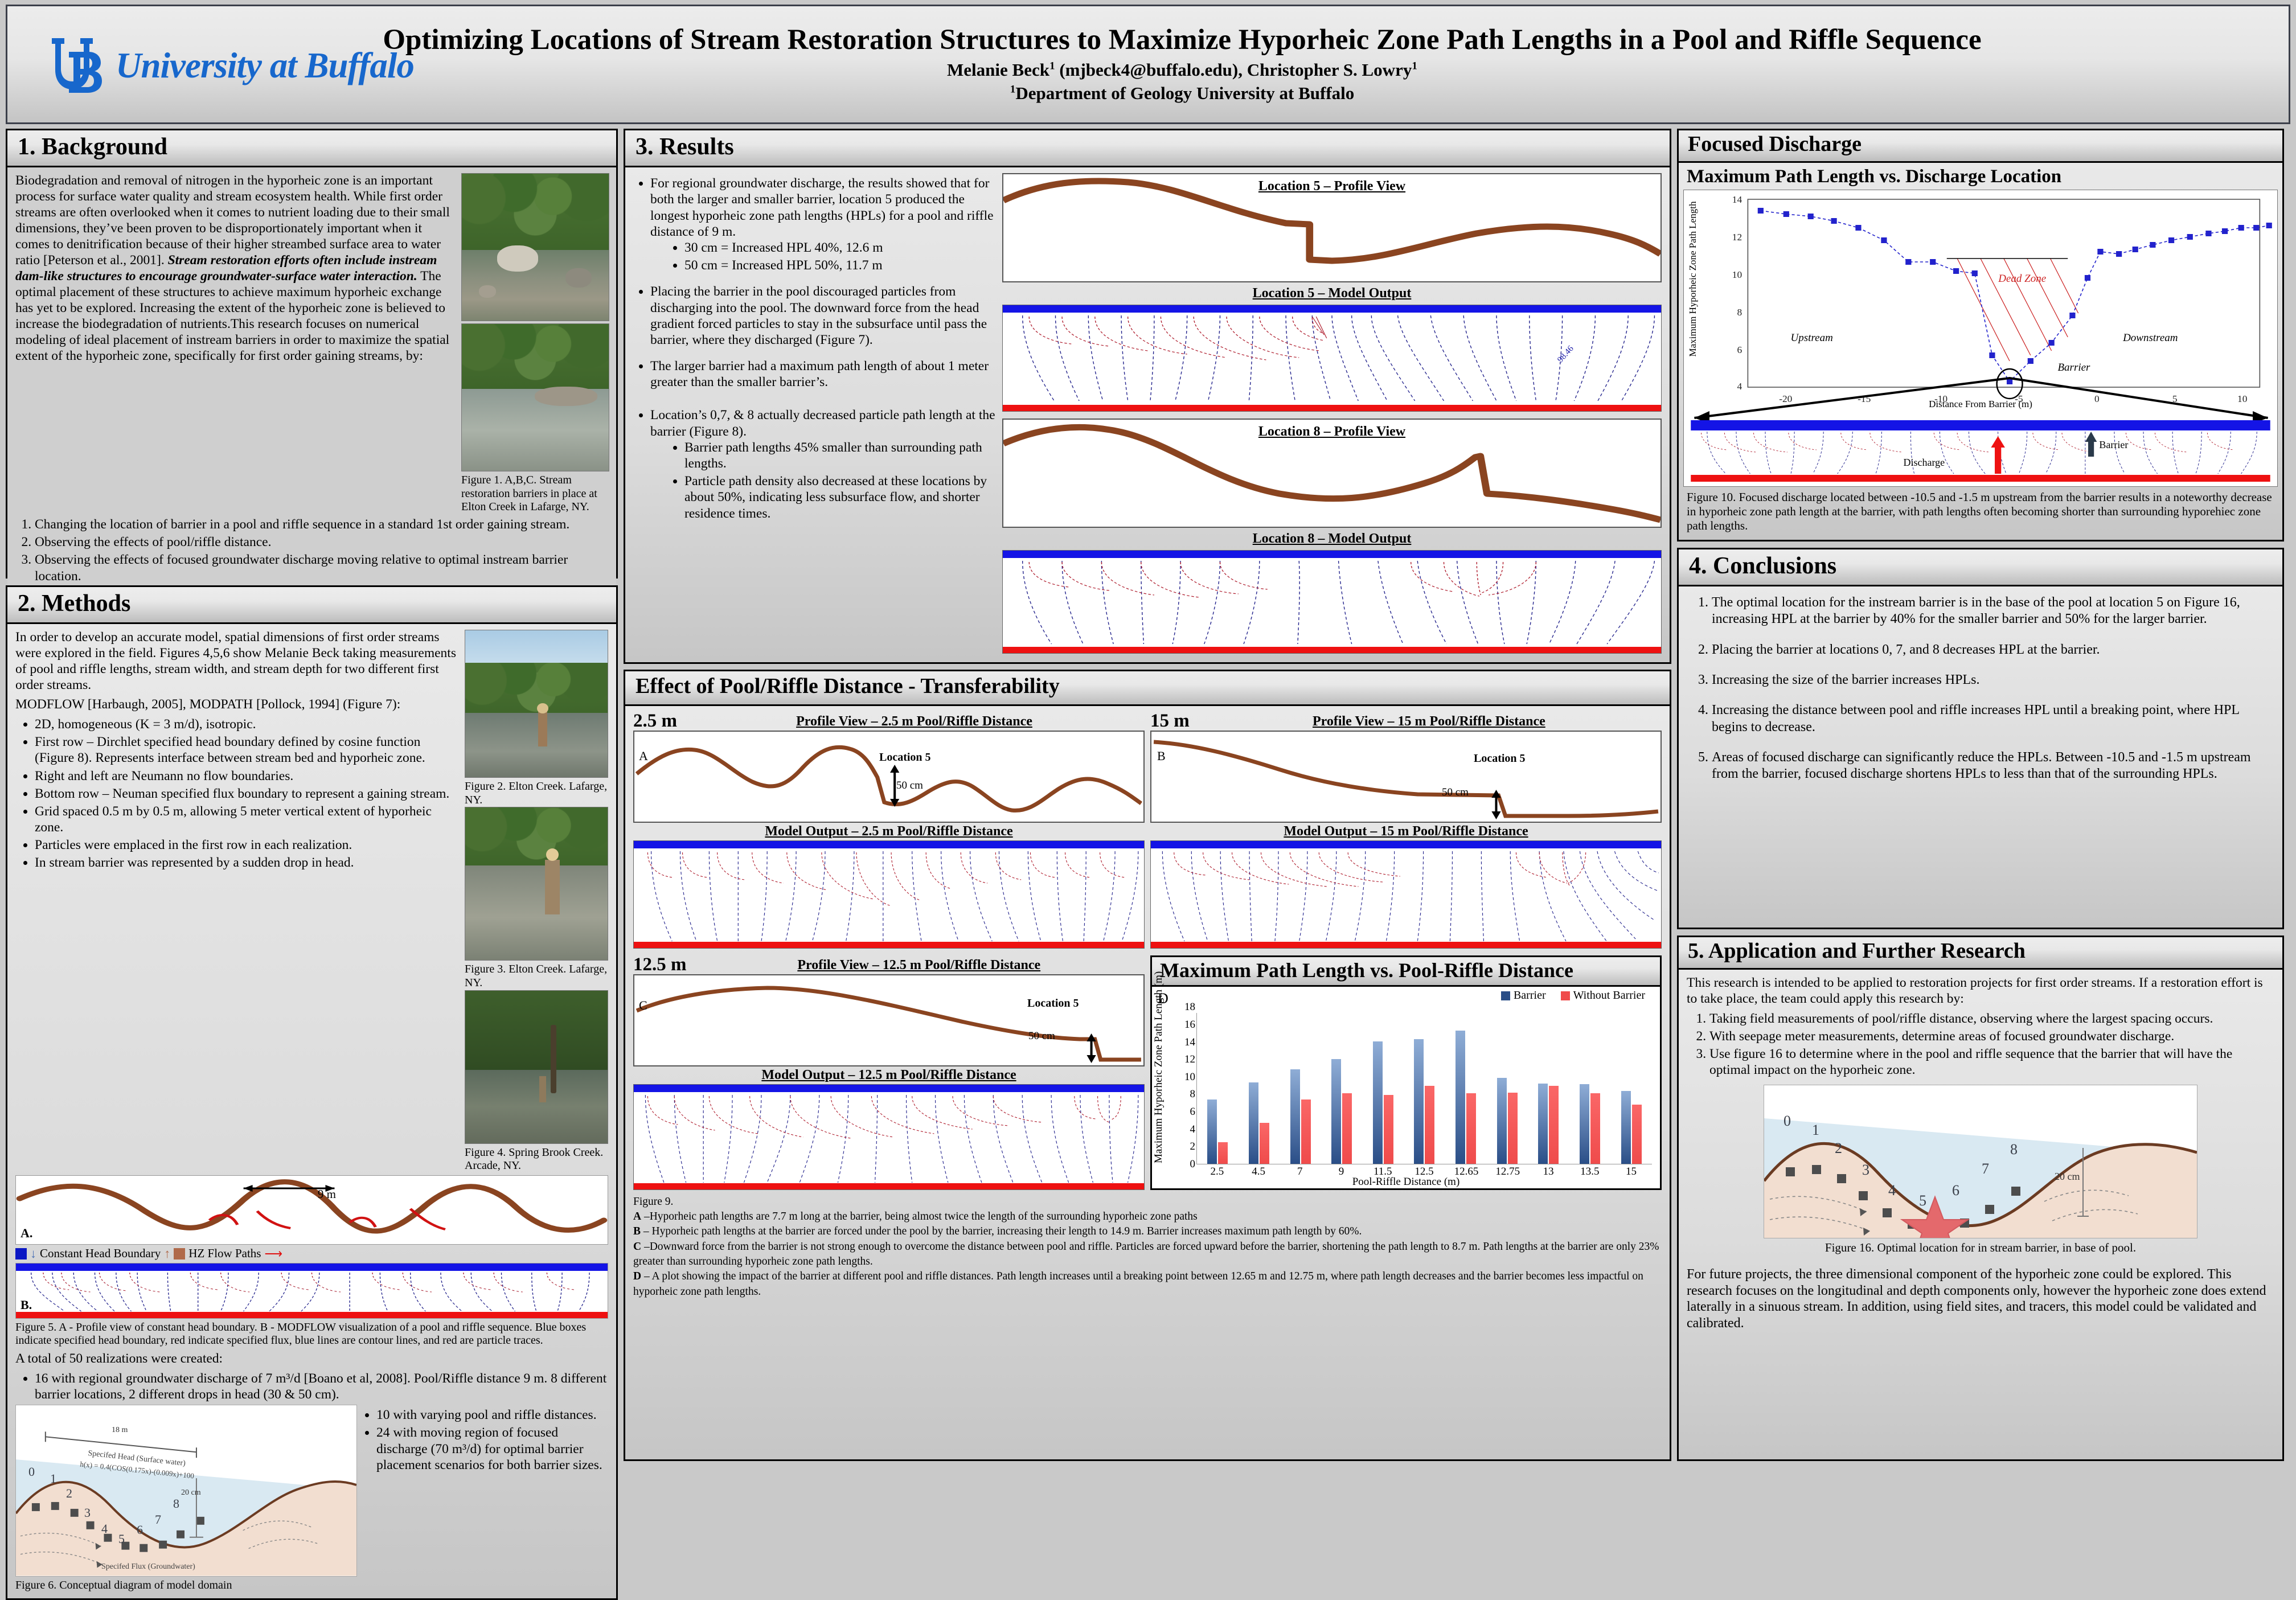 The width and height of the screenshot is (2296, 1600). Describe the element at coordinates (158, 1520) in the screenshot. I see `figure-6-num-7: 7` at that location.